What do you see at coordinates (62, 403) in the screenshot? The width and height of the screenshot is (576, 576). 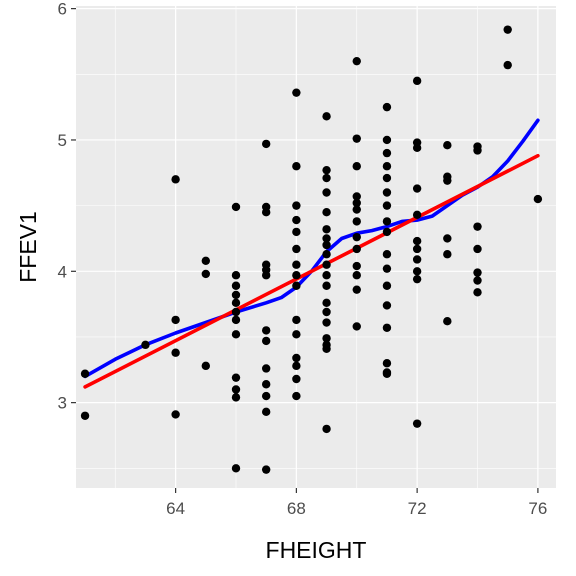 I see `y-tick-label: 3` at bounding box center [62, 403].